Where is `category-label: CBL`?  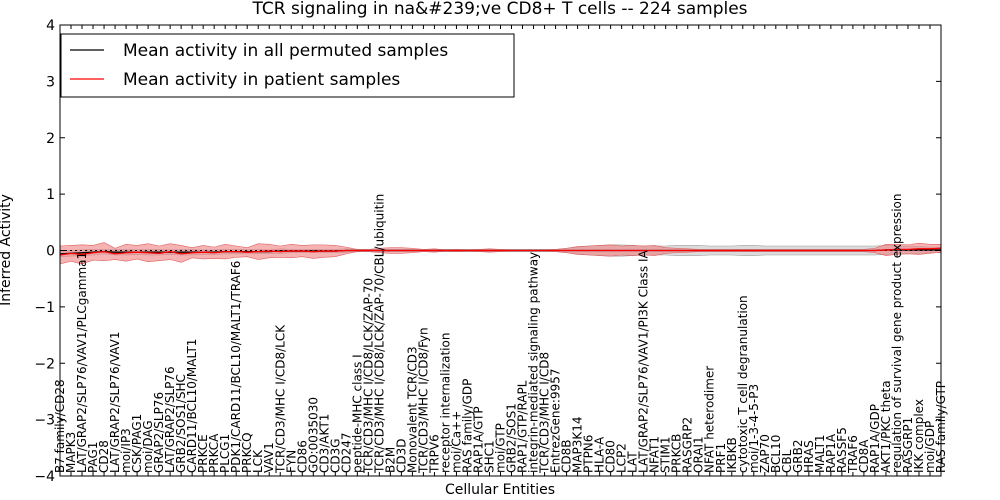 category-label: CBL is located at coordinates (787, 461).